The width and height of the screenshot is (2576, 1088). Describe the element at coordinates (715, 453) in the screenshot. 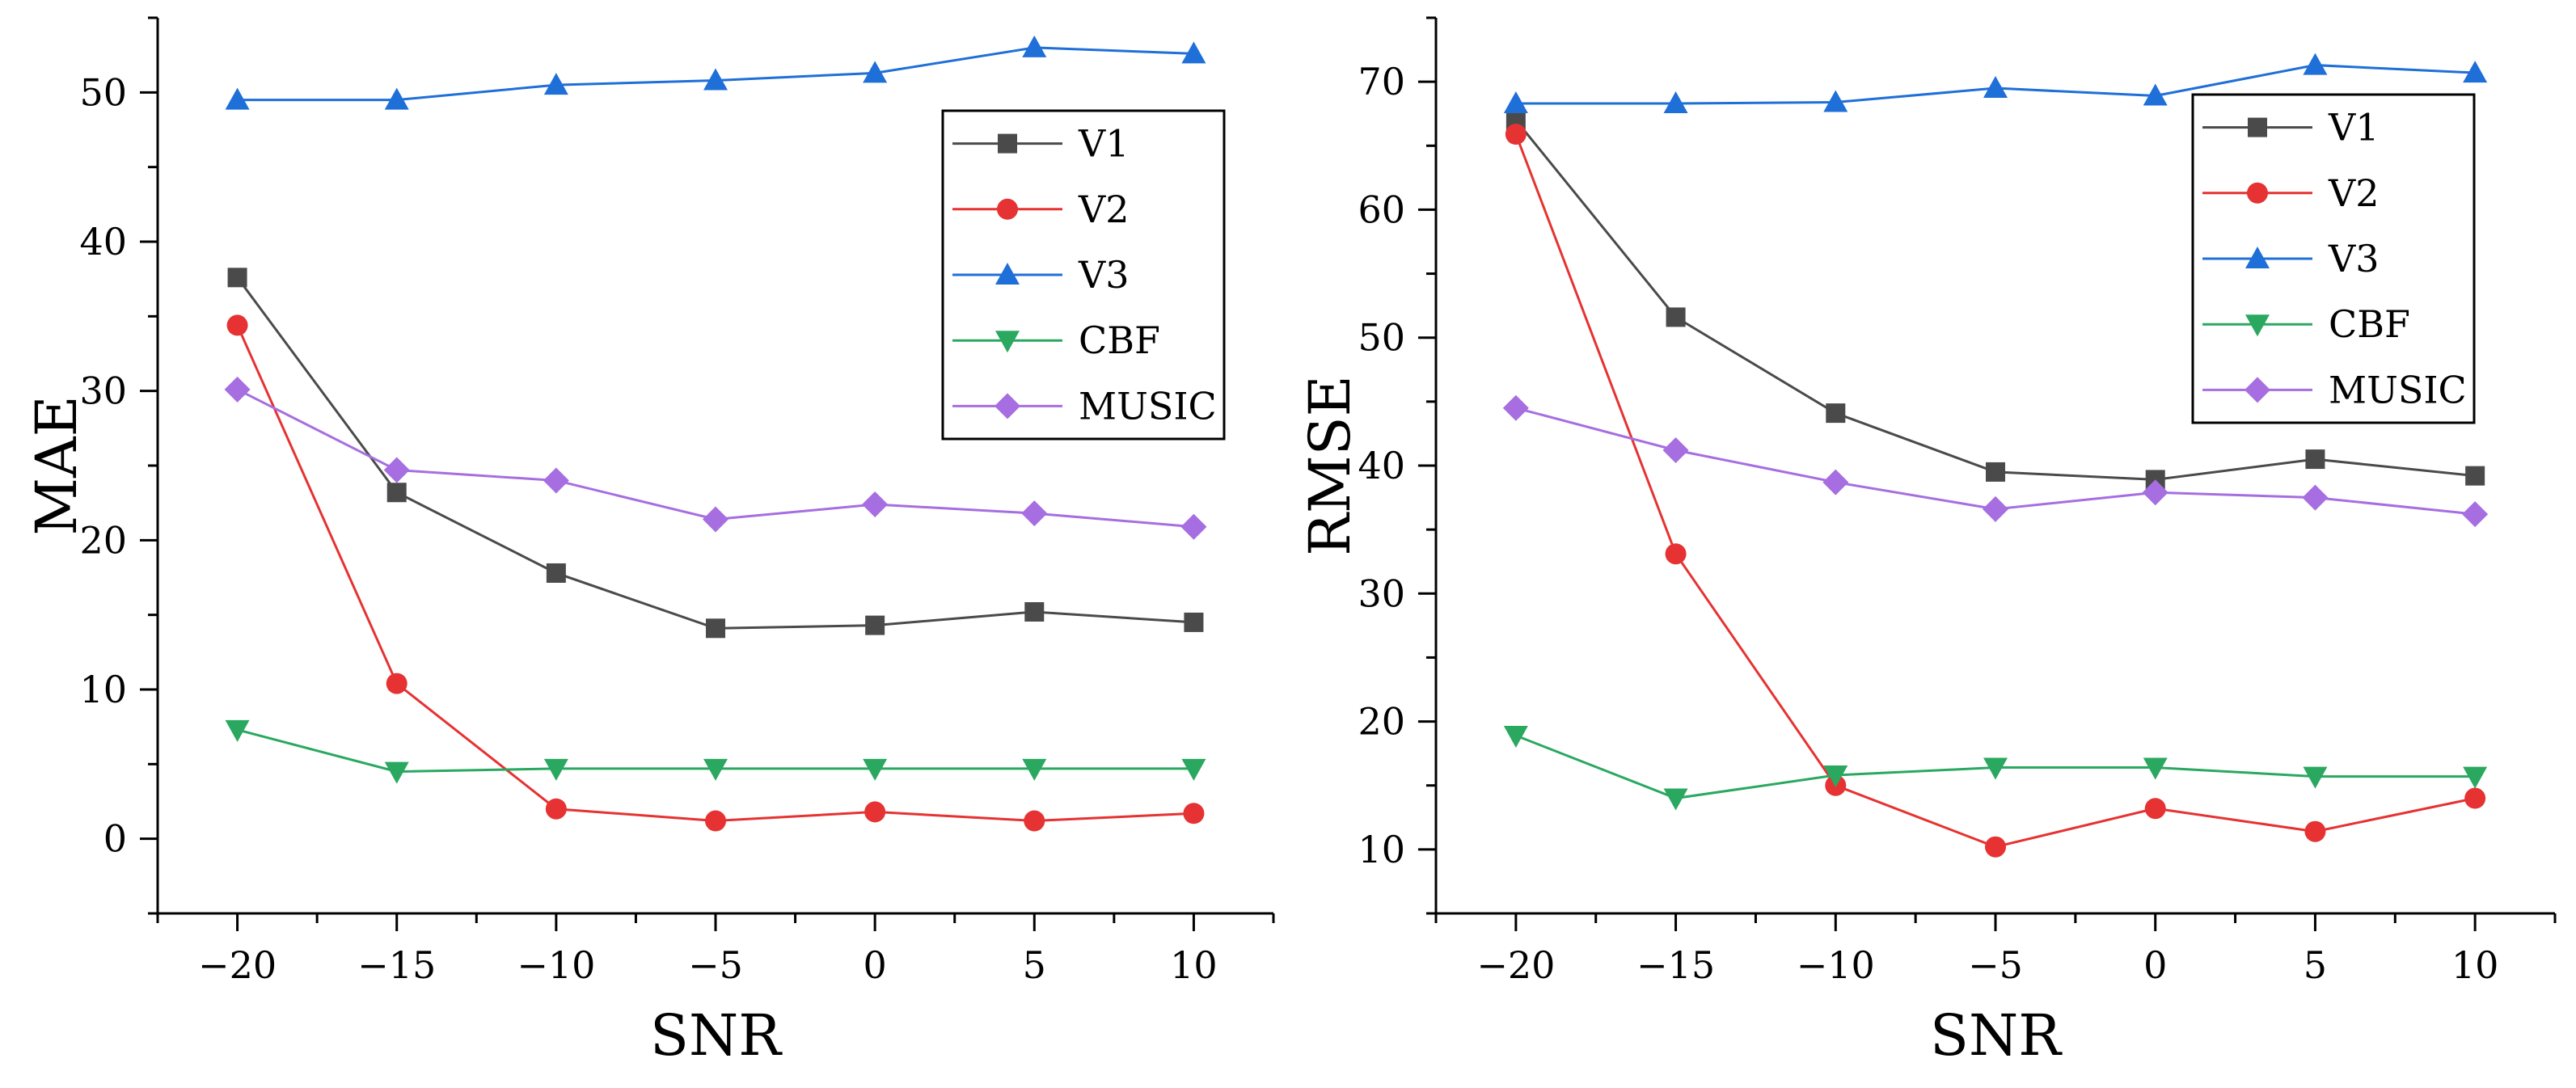

I see `series-v1` at that location.